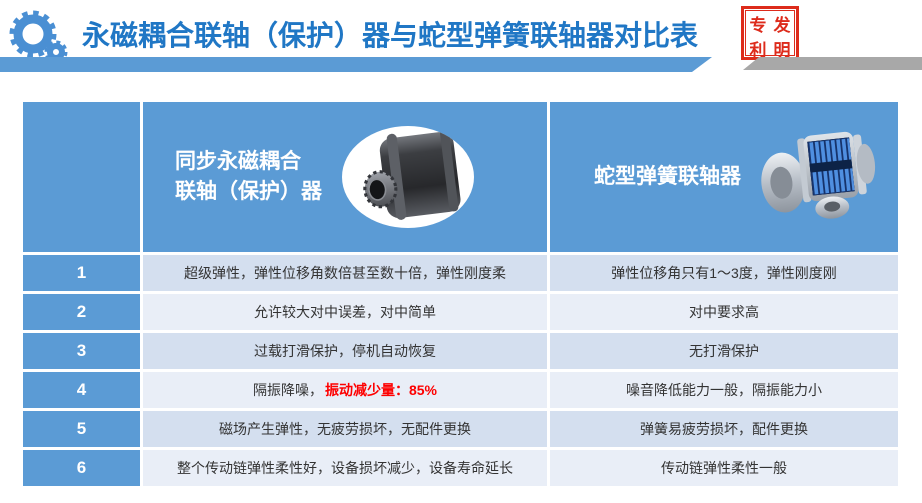 The height and width of the screenshot is (503, 922). What do you see at coordinates (818, 177) in the screenshot?
I see `serpentine-coupling-photo` at bounding box center [818, 177].